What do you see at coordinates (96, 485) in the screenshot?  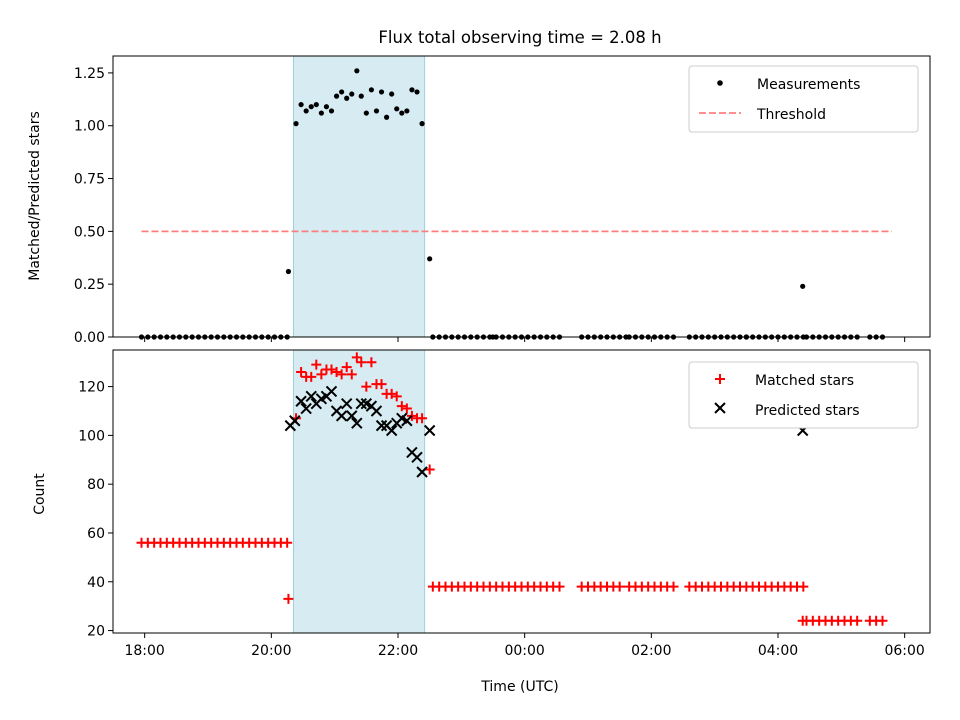 I see `y-tick-label: 80` at bounding box center [96, 485].